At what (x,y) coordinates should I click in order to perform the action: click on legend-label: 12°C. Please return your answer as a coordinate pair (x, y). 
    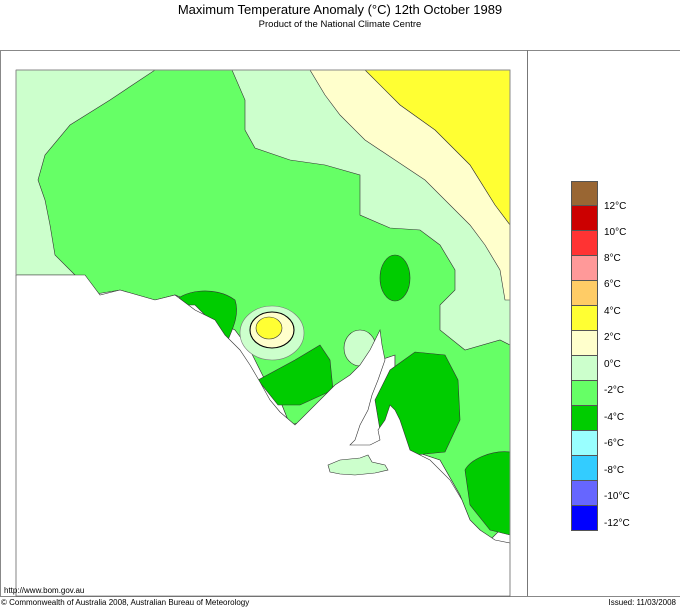
    Looking at the image, I should click on (615, 206).